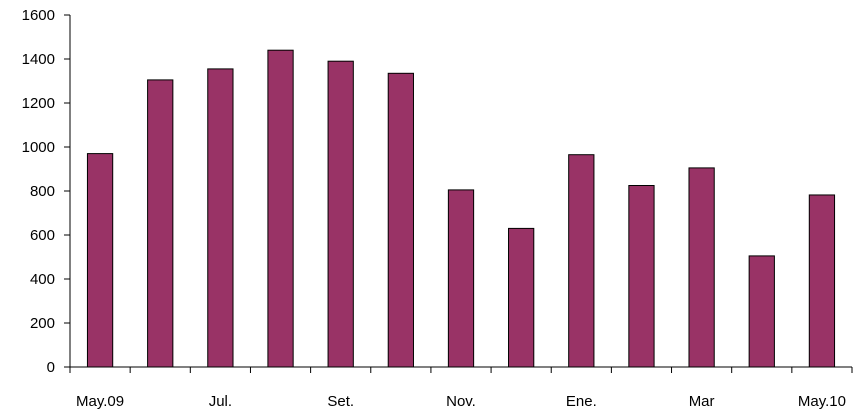 The height and width of the screenshot is (416, 864). Describe the element at coordinates (38, 147) in the screenshot. I see `y-tick-label: 1000` at that location.